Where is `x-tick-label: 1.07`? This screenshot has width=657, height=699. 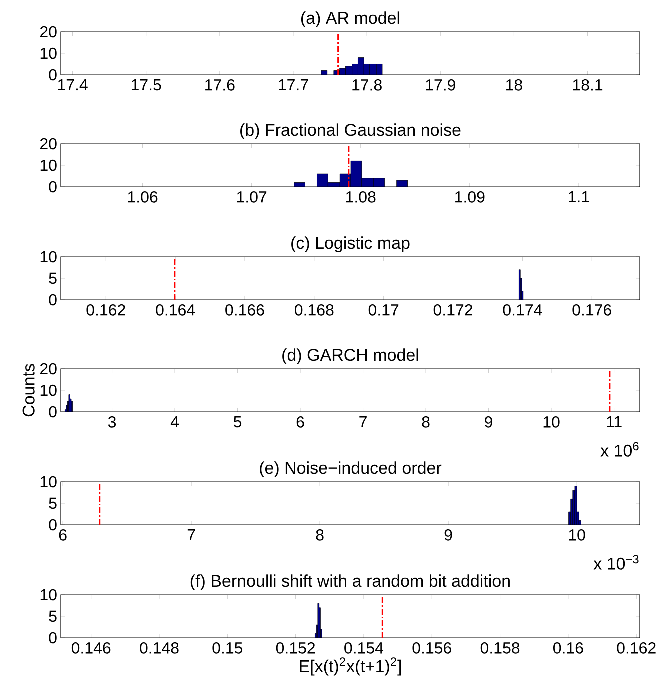 x-tick-label: 1.07 is located at coordinates (252, 197).